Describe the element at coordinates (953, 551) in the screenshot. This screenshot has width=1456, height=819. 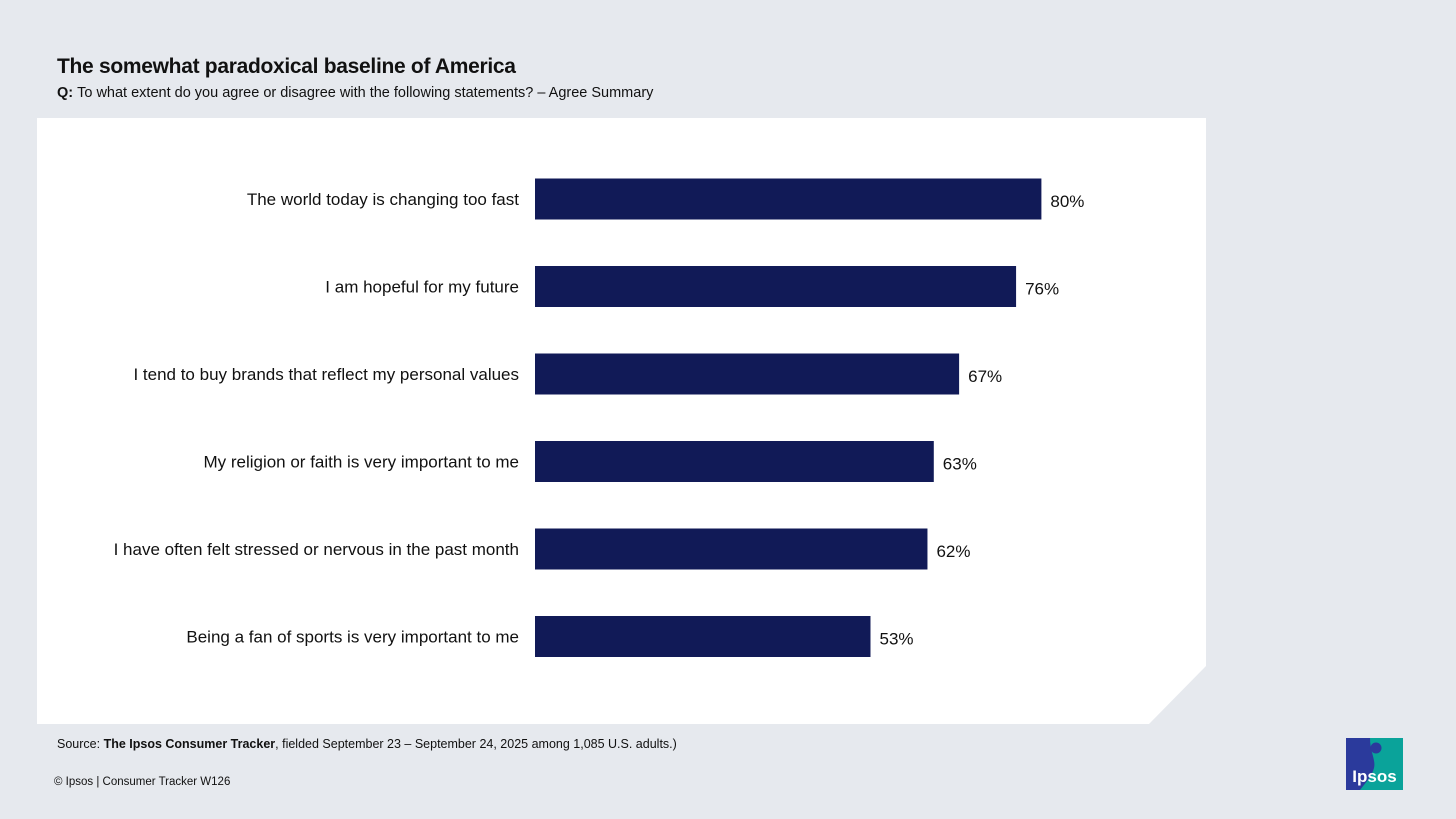
I see `data-label: 62%` at that location.